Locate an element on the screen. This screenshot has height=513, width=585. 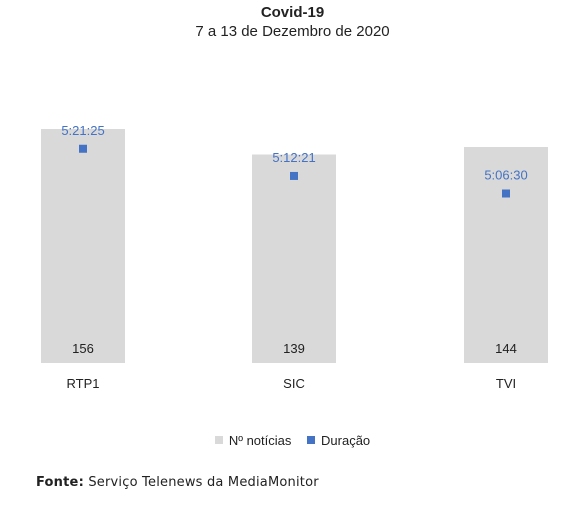
source-label: Fonte: is located at coordinates (60, 482).